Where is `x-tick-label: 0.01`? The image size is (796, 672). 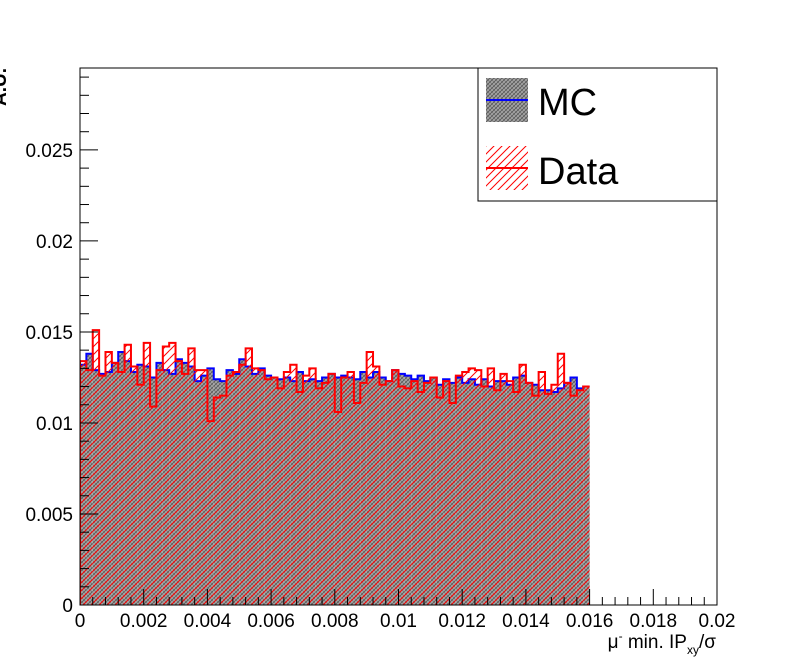 x-tick-label: 0.01 is located at coordinates (398, 621).